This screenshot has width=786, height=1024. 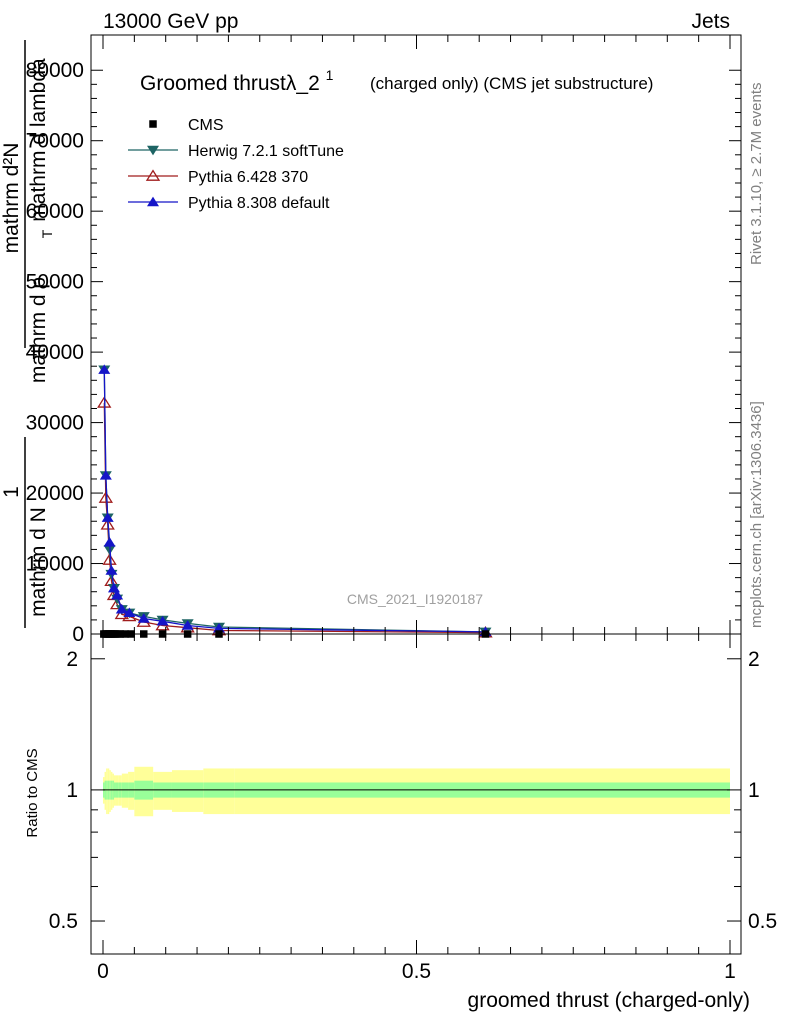 I want to click on category-label: Jets, so click(x=710, y=21).